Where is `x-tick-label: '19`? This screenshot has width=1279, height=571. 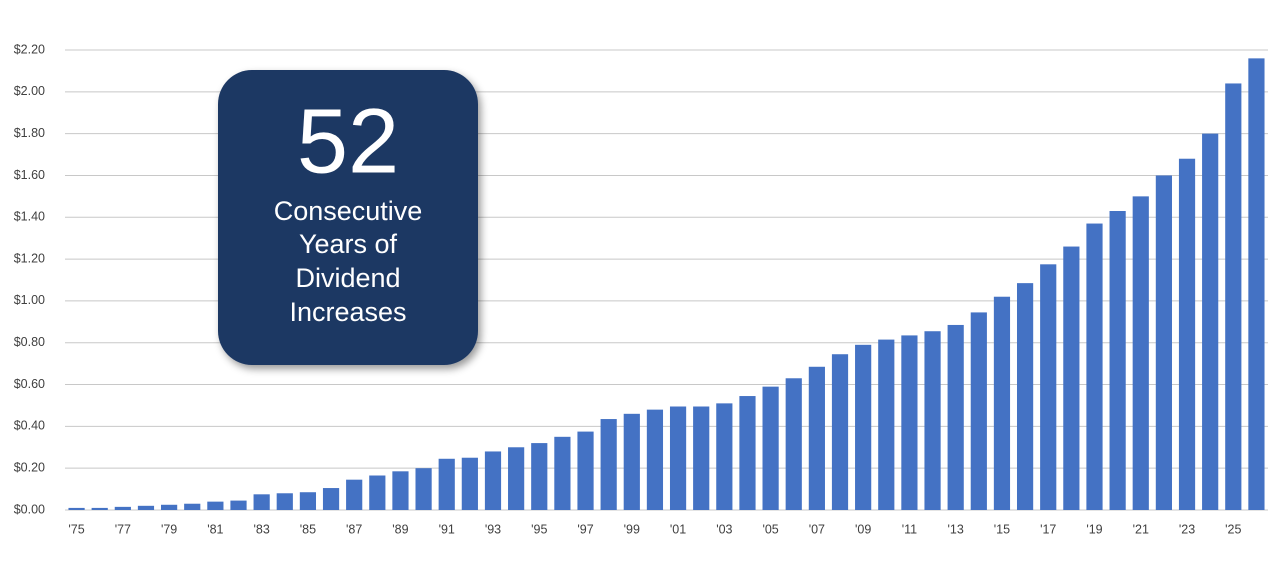 x-tick-label: '19 is located at coordinates (1094, 529).